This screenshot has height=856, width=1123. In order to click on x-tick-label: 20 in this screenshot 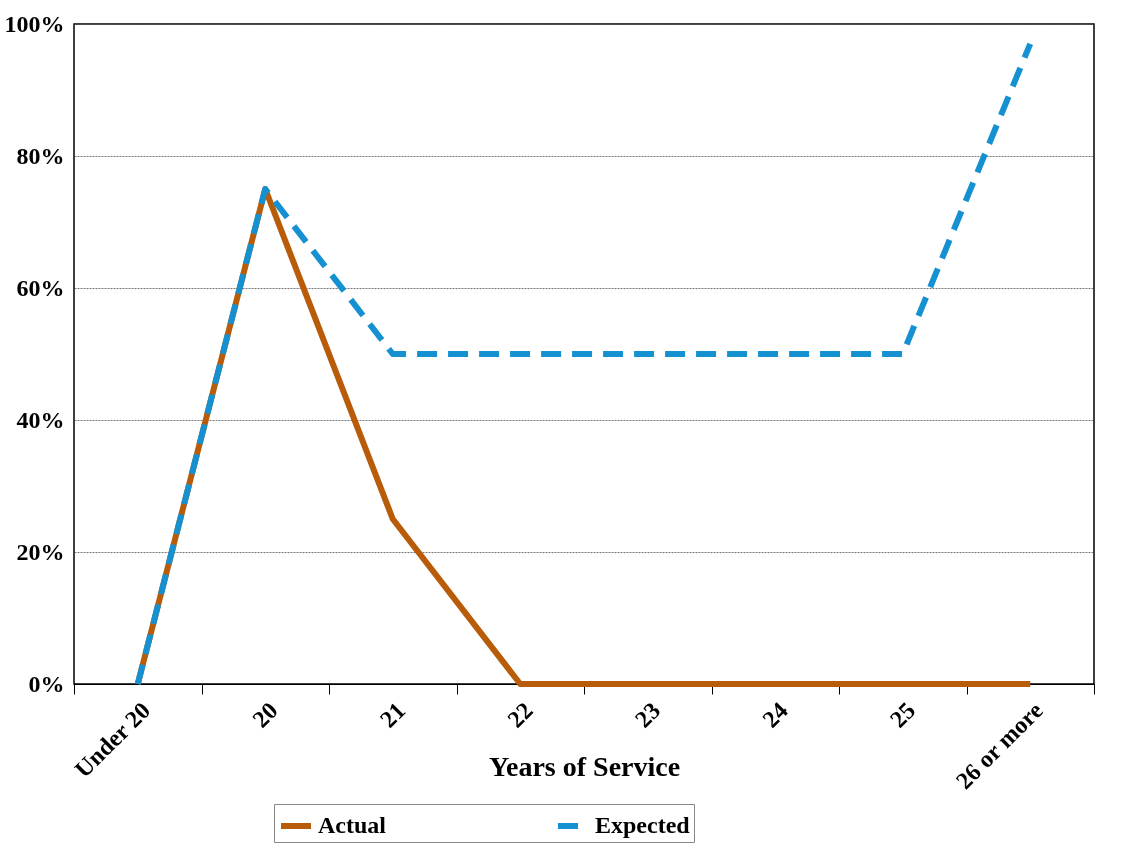, I will do `click(265, 715)`.